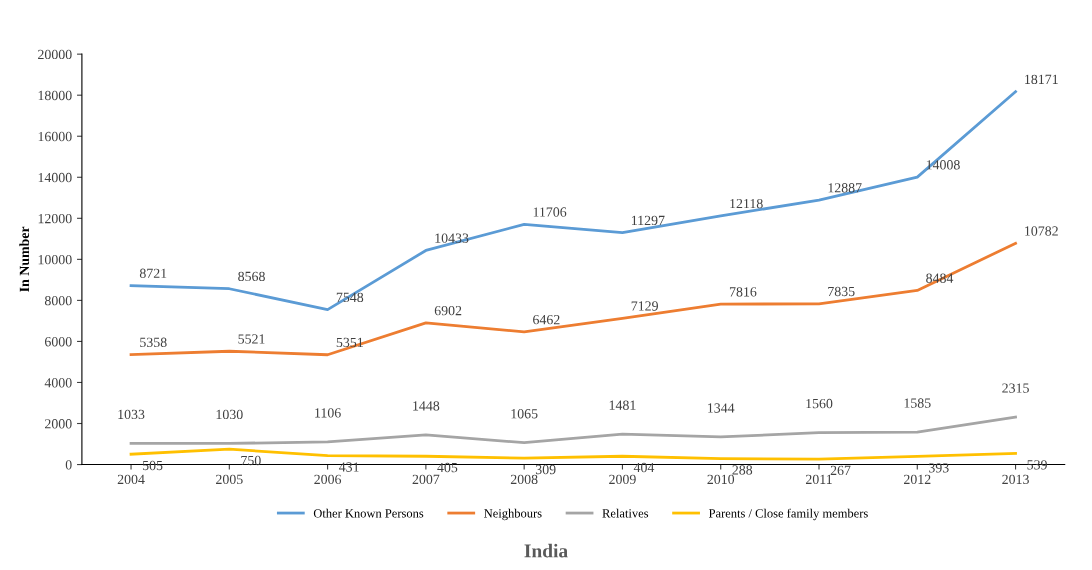 The height and width of the screenshot is (570, 1092). I want to click on data-label: 12887, so click(845, 188).